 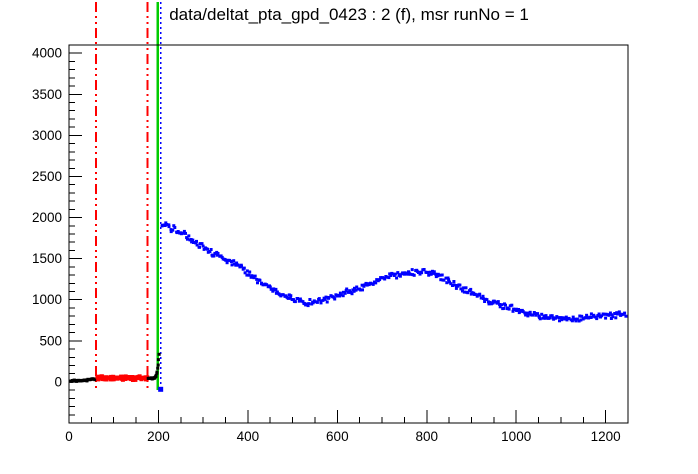 I want to click on y-tick-label: 500, so click(x=50, y=340).